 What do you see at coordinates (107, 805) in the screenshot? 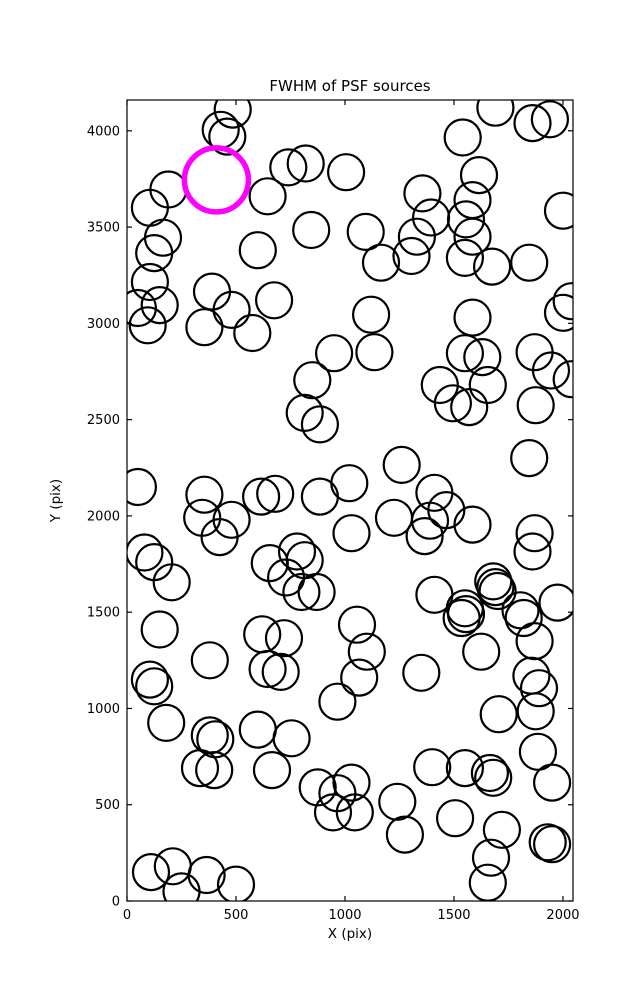
I see `y-tick-label: 500` at bounding box center [107, 805].